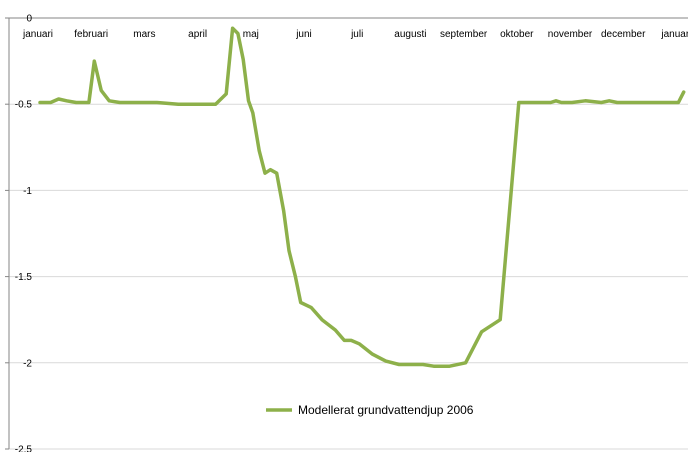 Image resolution: width=688 pixels, height=452 pixels. I want to click on x-tick-label: oktober, so click(517, 34).